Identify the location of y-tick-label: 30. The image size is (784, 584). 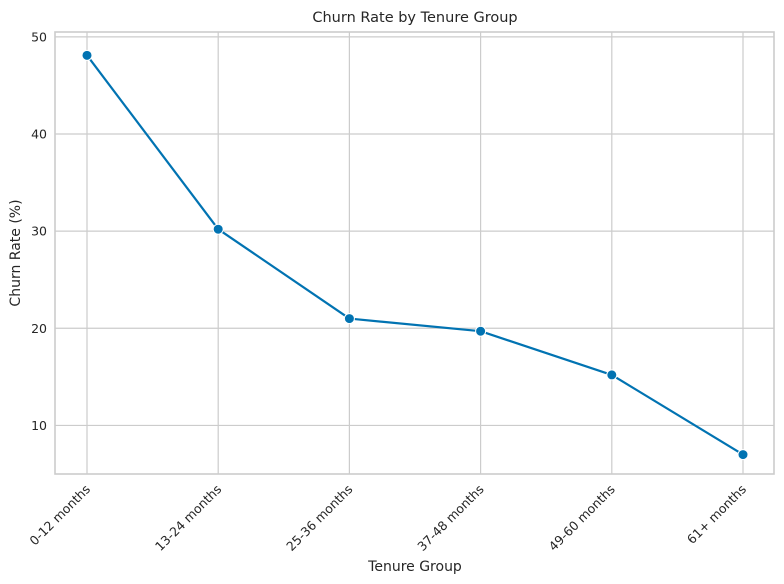
(39, 231).